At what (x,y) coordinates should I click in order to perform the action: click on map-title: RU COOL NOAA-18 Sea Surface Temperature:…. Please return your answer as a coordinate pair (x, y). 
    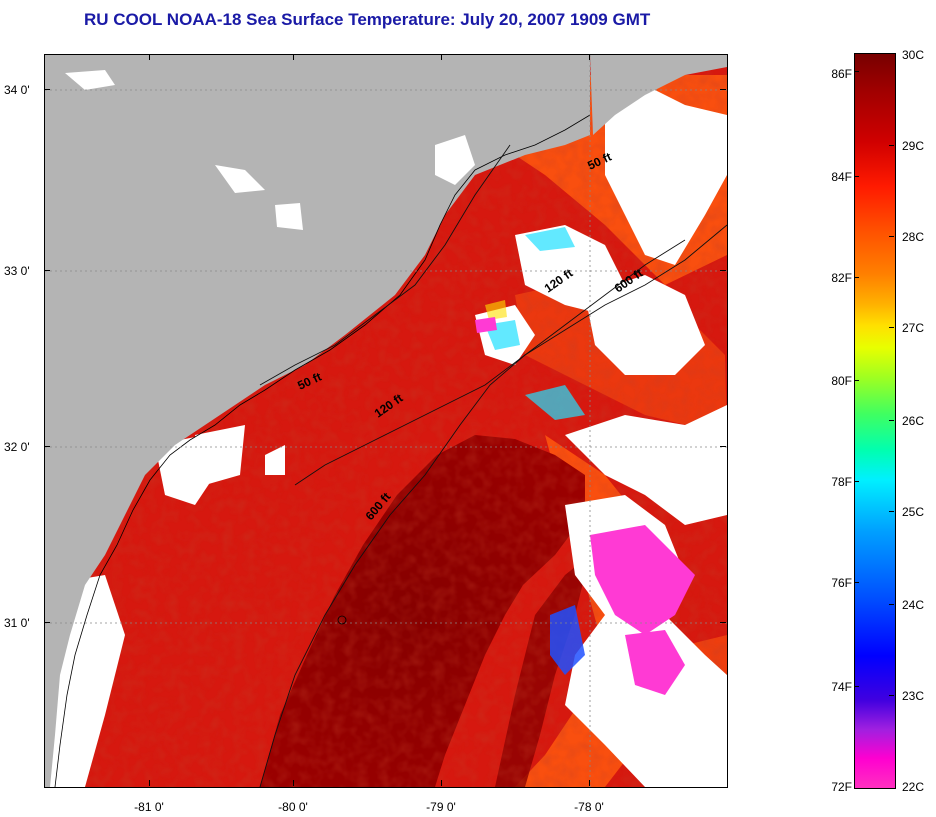
    Looking at the image, I should click on (367, 19).